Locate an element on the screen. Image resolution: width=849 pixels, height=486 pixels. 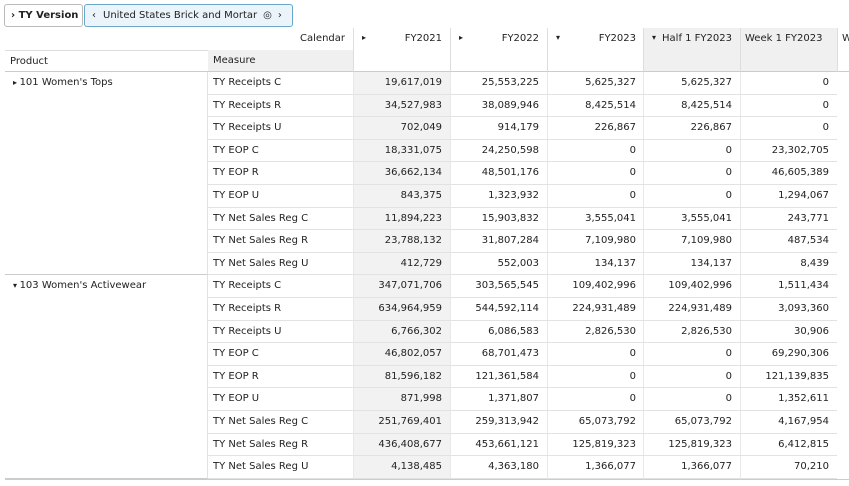
value-cell: 34,527,983 is located at coordinates (401, 106).